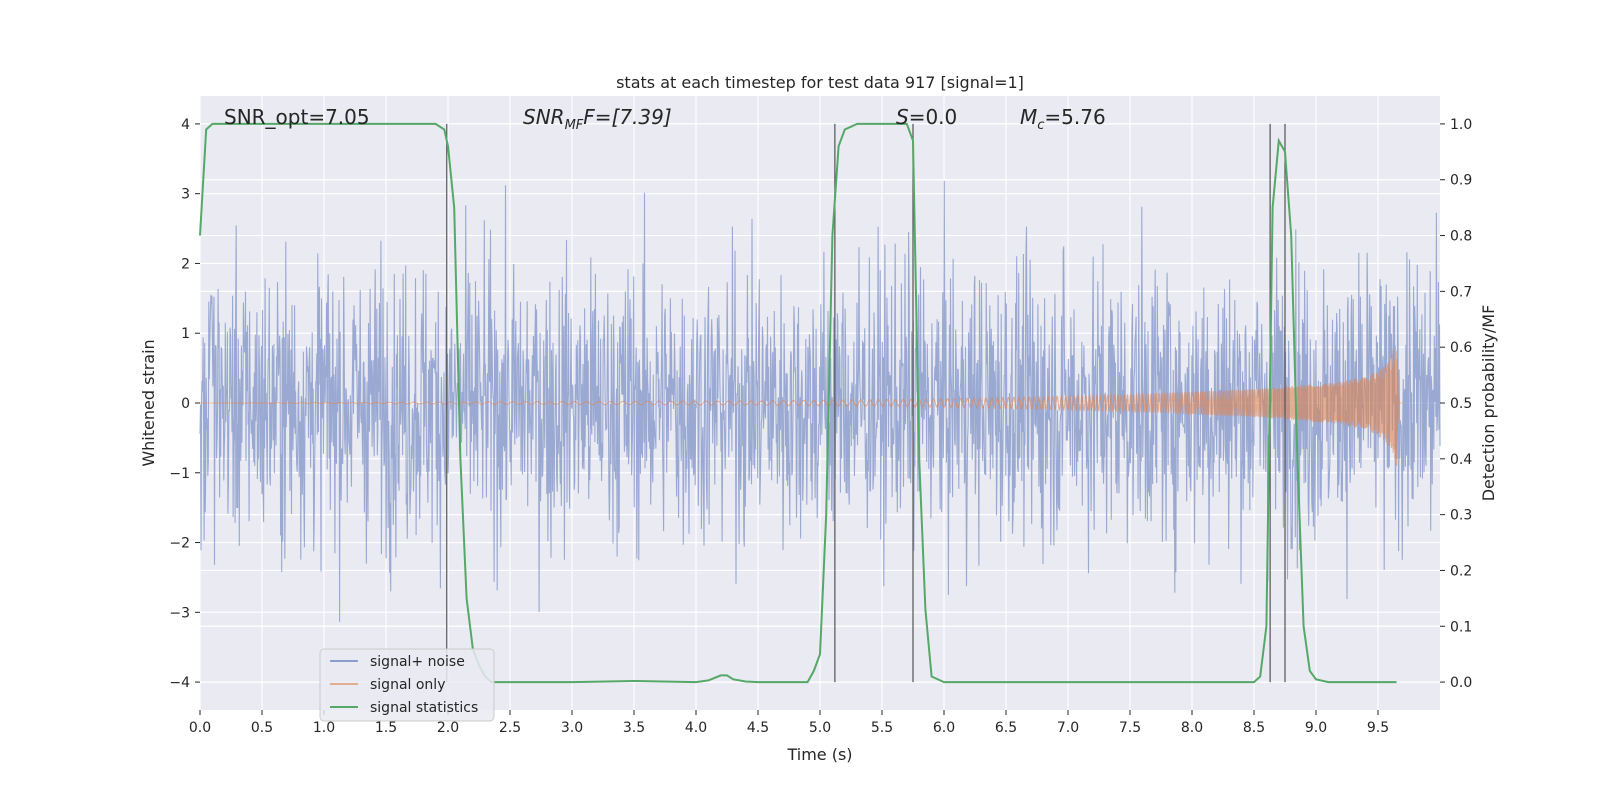 This screenshot has width=1600, height=800. I want to click on y-tick-label-right: 0.5, so click(1461, 404).